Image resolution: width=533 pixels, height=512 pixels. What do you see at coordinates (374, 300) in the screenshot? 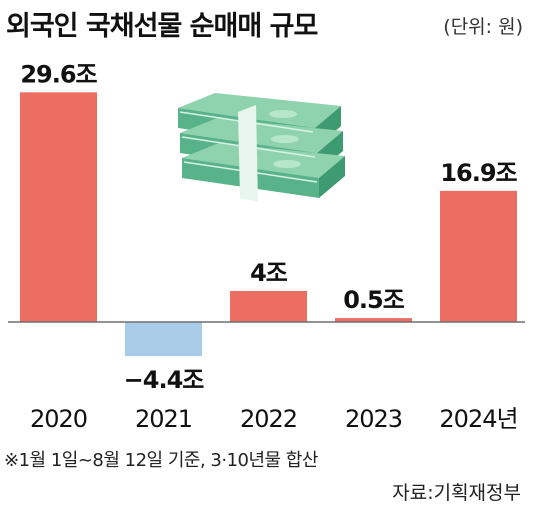
I see `value-label-2023: 0.5조` at bounding box center [374, 300].